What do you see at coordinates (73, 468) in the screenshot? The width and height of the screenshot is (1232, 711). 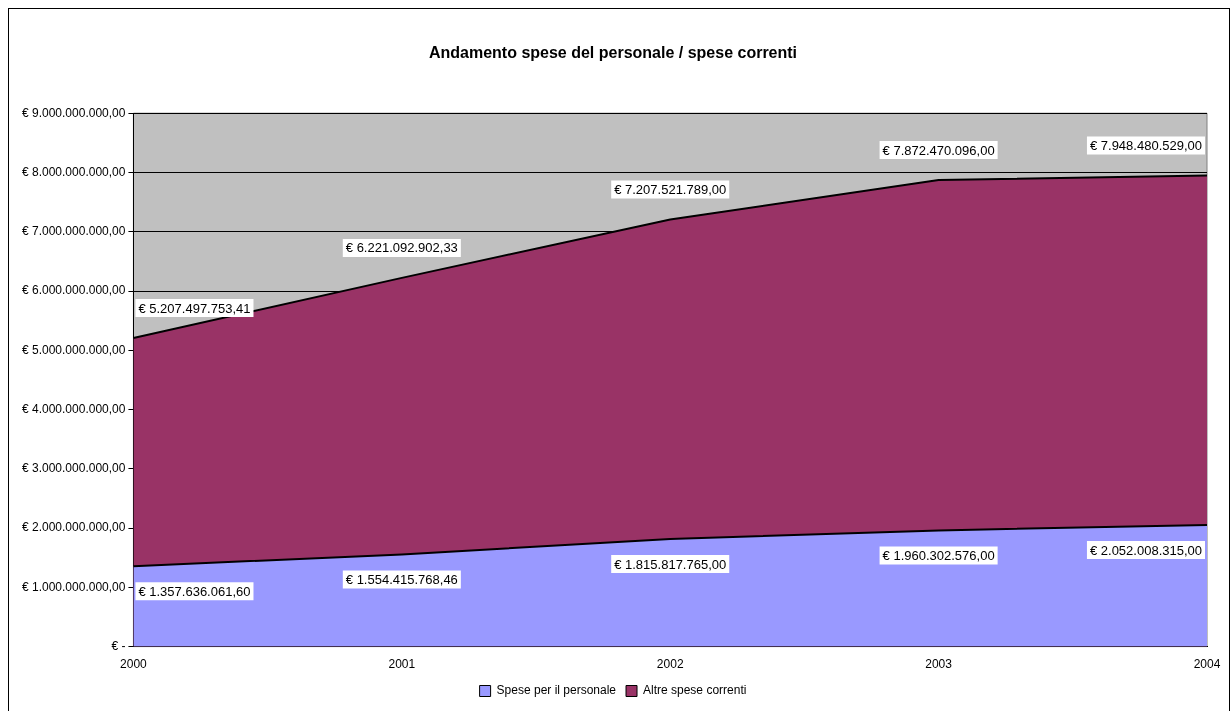 I see `y-tick-label: € 3.000.000.000,00` at bounding box center [73, 468].